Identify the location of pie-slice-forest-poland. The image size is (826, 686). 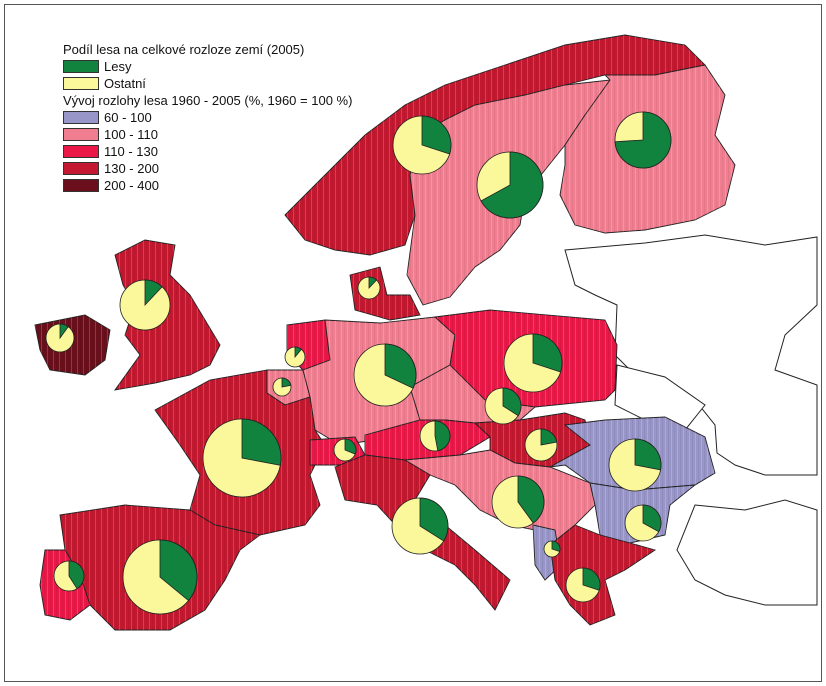
(547, 353).